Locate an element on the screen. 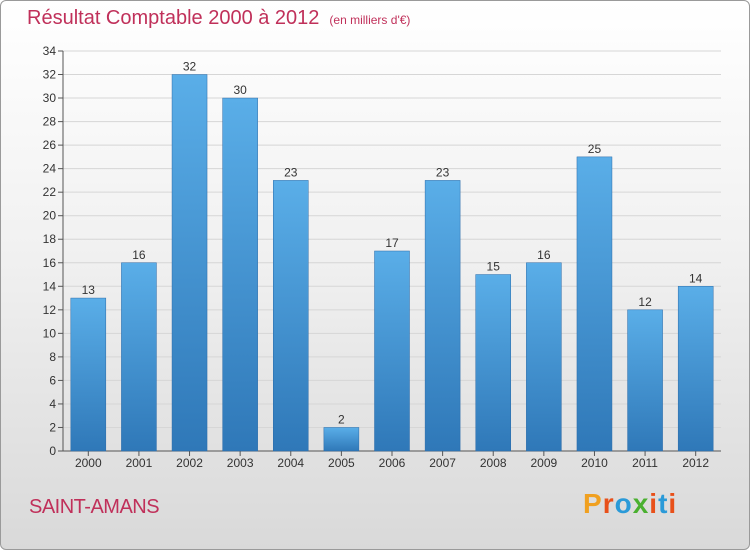  data-label: 17 is located at coordinates (392, 243).